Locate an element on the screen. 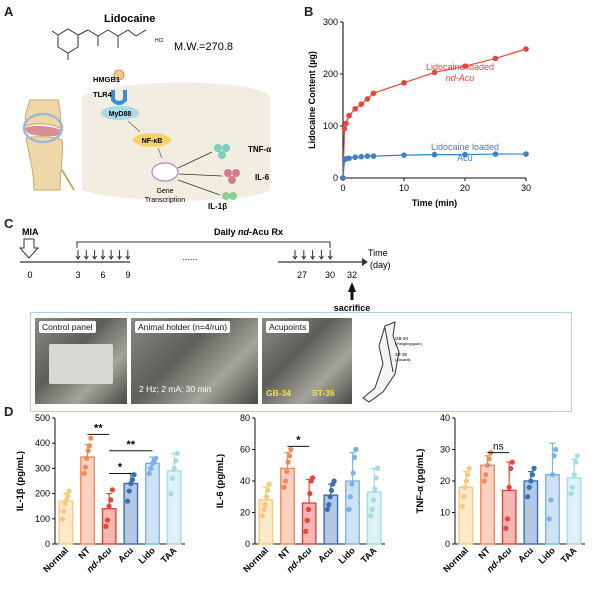 This screenshot has height=597, width=600. knee-joint-icon is located at coordinates (48, 145).